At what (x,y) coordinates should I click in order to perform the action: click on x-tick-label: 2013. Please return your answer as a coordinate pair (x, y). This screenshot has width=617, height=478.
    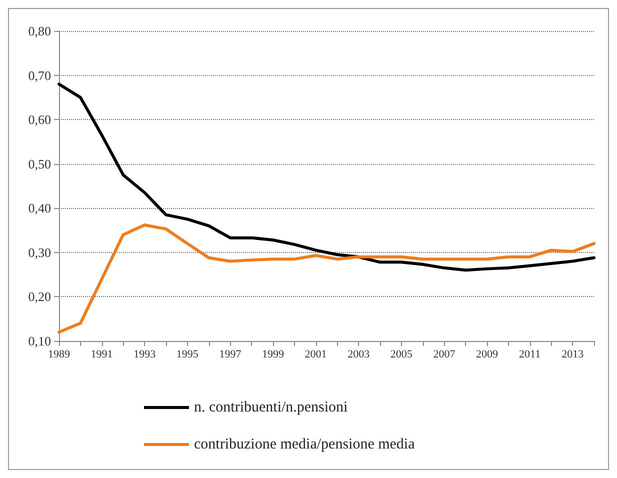
    Looking at the image, I should click on (573, 354).